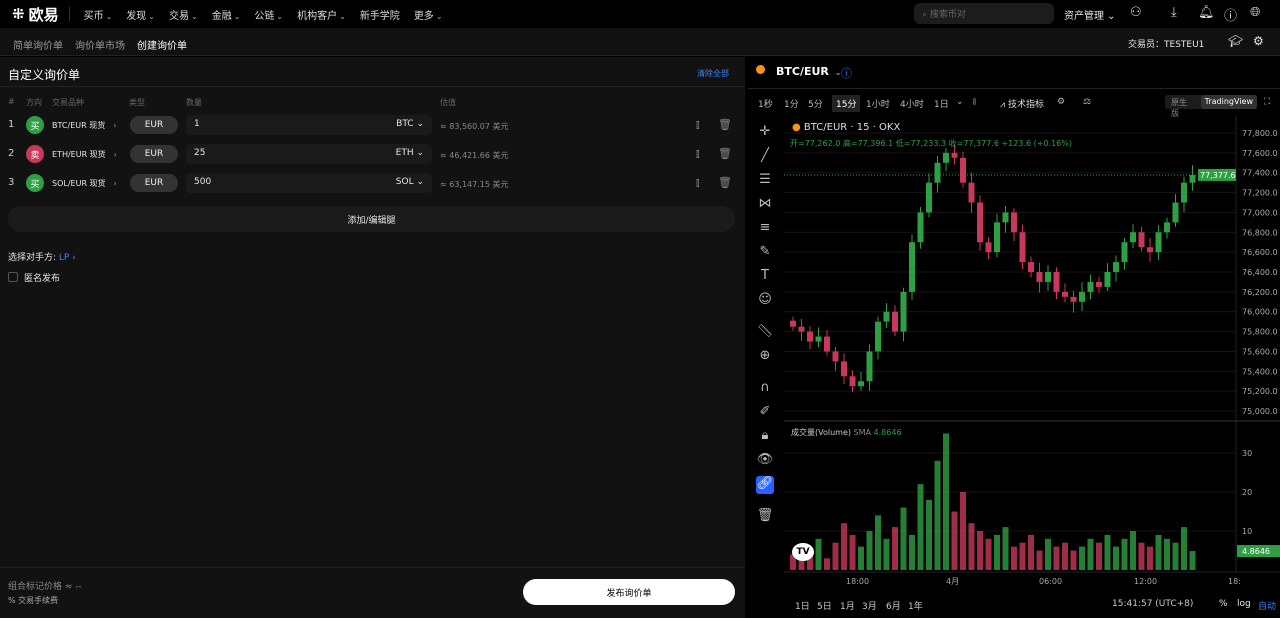 The width and height of the screenshot is (1280, 618). I want to click on assets-menu: 资产管理 ⌄, so click(1090, 16).